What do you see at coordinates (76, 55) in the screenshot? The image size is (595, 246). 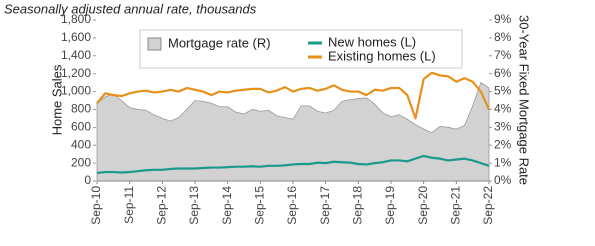 I see `y-tick-label: 1,400` at bounding box center [76, 55].